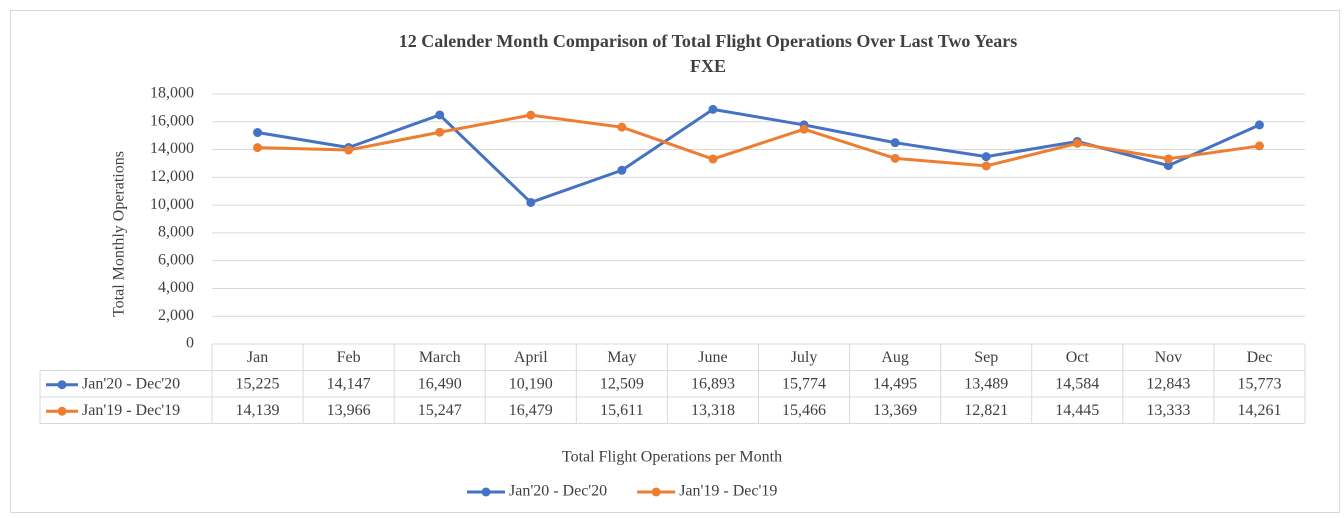 The image size is (1344, 518). I want to click on table-cell: 12,843, so click(1168, 383).